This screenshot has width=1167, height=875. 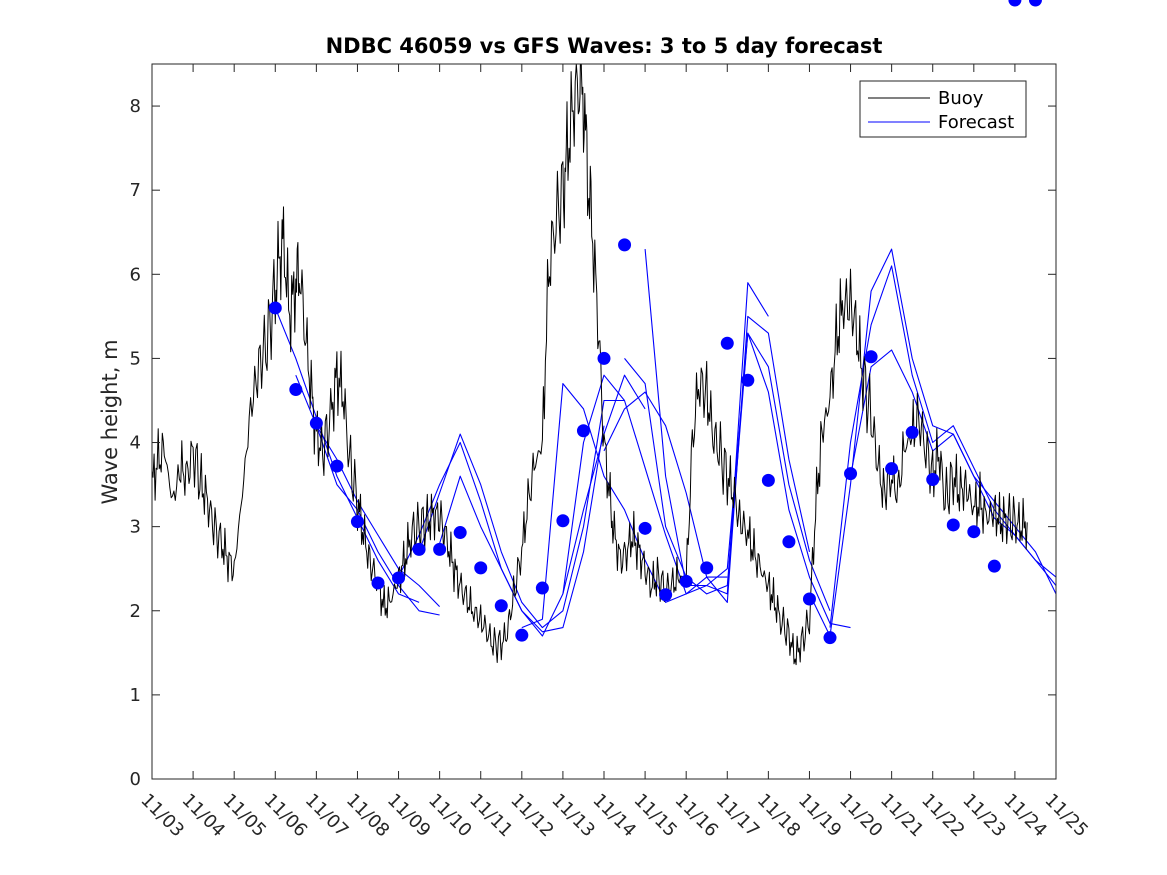 I want to click on legend-box, so click(x=943, y=109).